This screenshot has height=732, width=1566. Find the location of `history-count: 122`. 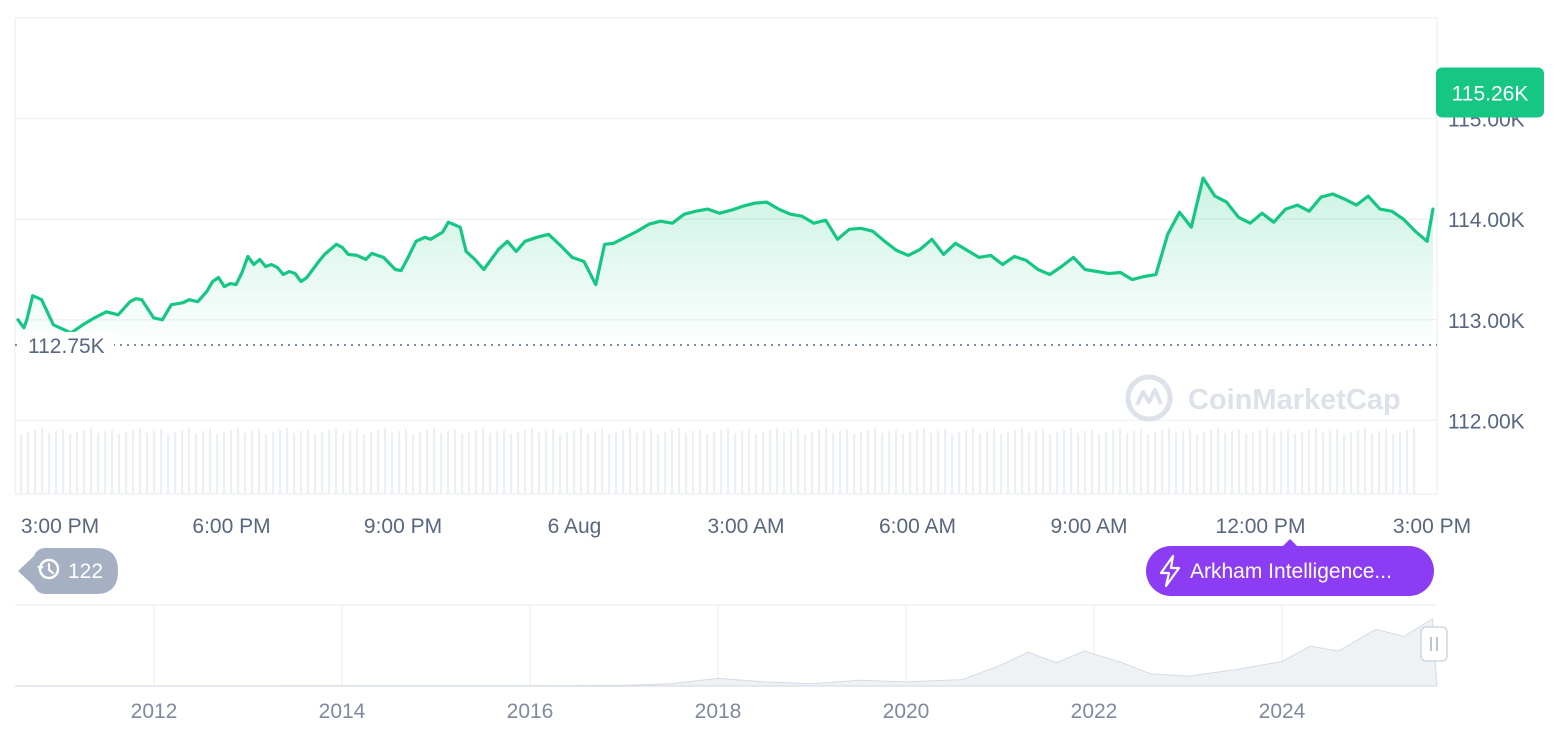

history-count: 122 is located at coordinates (85, 571).